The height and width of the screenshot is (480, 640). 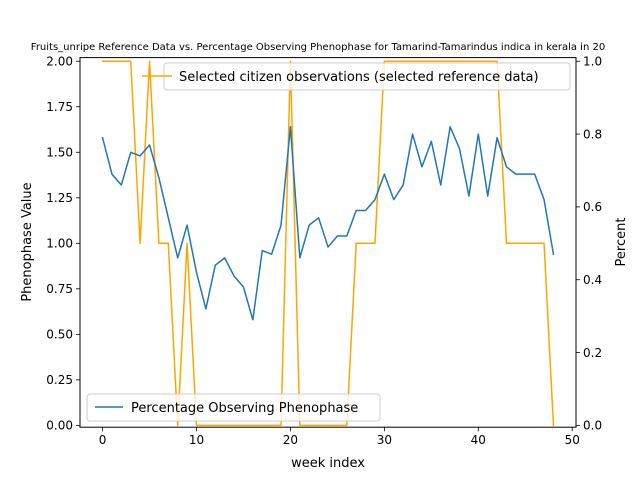 What do you see at coordinates (196, 440) in the screenshot?
I see `x-tick-label-1: 10` at bounding box center [196, 440].